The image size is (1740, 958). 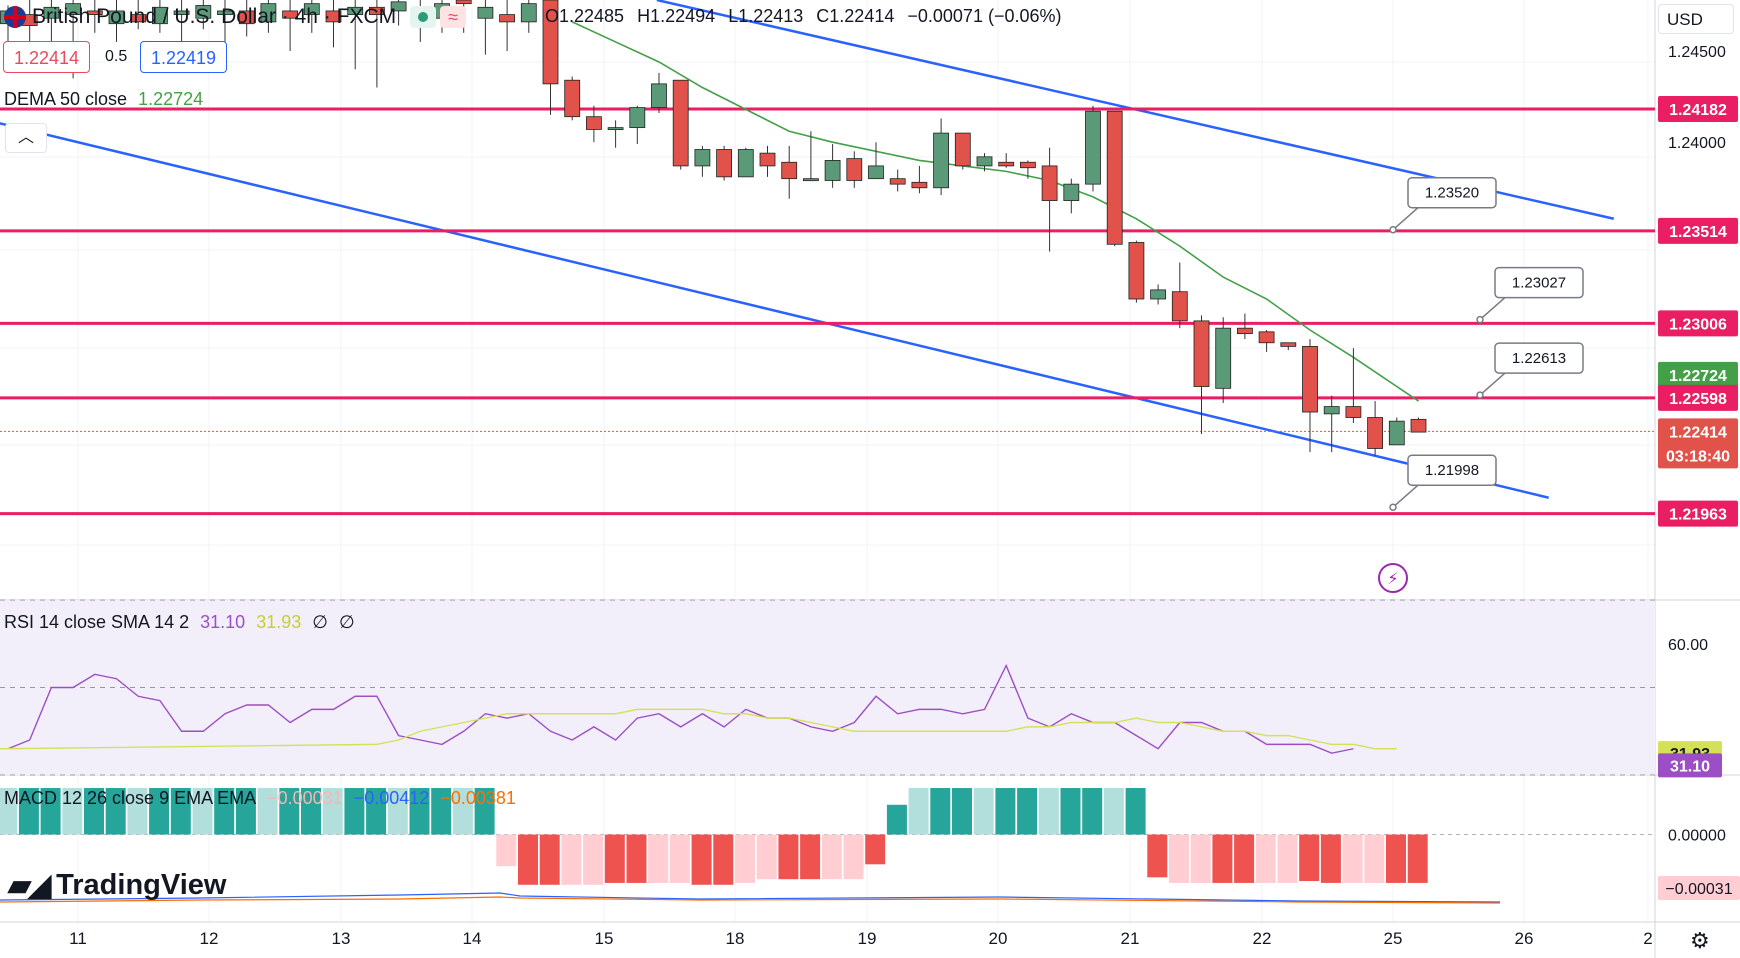 What do you see at coordinates (453, 17) in the screenshot?
I see `wave-icon: ≈` at bounding box center [453, 17].